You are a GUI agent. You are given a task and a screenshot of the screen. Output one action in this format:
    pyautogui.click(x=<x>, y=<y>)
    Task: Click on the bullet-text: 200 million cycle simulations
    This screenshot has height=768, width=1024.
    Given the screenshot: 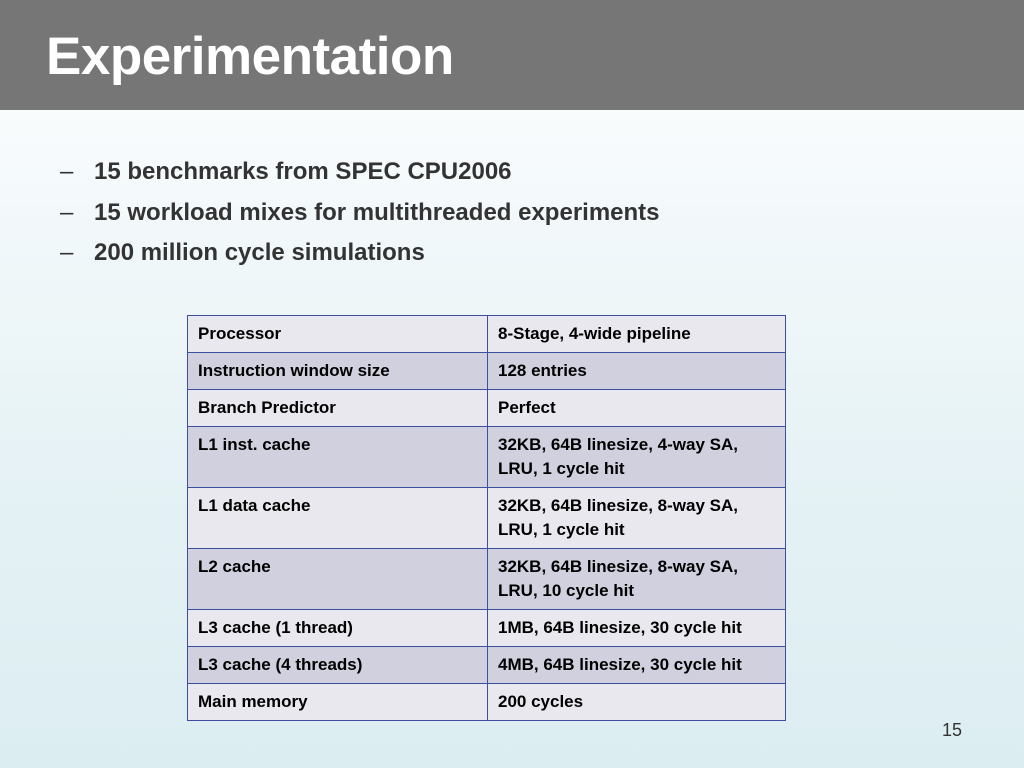 What is the action you would take?
    pyautogui.click(x=259, y=252)
    